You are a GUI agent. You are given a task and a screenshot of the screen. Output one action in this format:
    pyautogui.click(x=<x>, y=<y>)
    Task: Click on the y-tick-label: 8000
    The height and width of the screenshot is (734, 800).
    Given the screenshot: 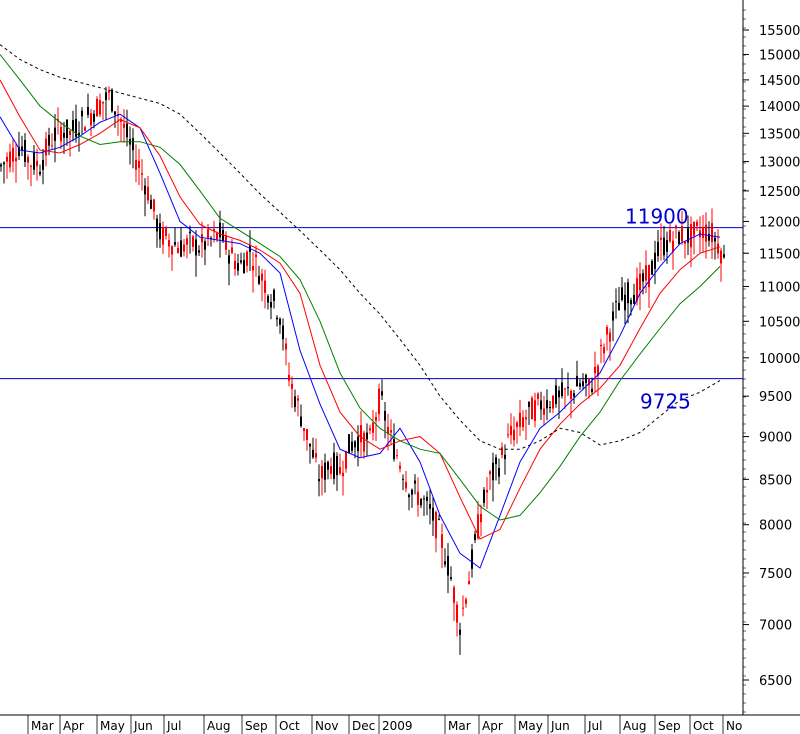 What is the action you would take?
    pyautogui.click(x=775, y=526)
    